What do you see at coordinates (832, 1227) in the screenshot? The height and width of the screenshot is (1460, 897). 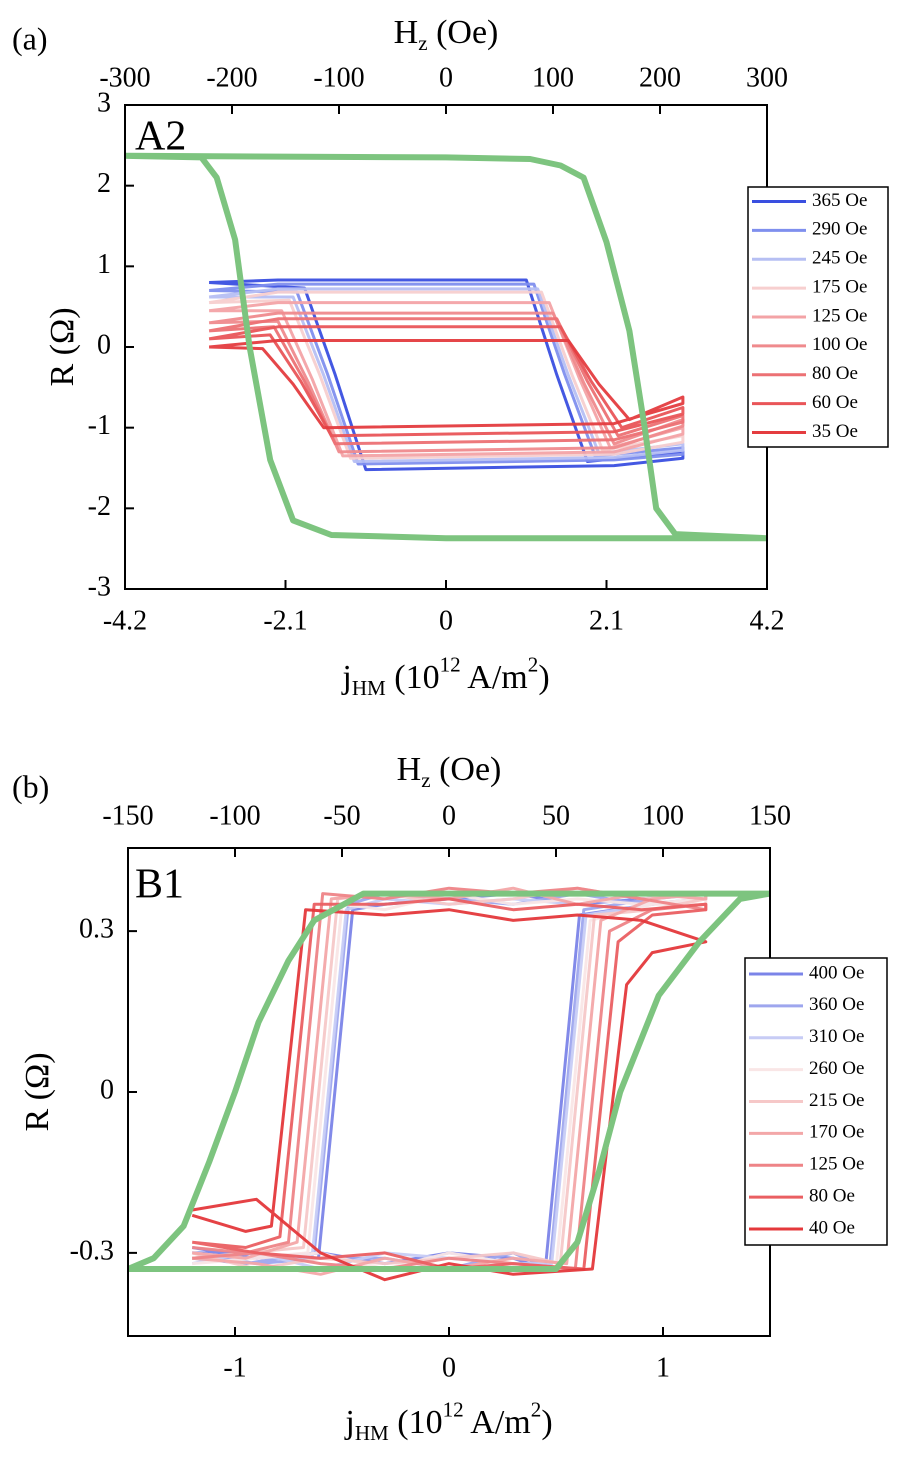 I see `legend-label: 40 Oe` at bounding box center [832, 1227].